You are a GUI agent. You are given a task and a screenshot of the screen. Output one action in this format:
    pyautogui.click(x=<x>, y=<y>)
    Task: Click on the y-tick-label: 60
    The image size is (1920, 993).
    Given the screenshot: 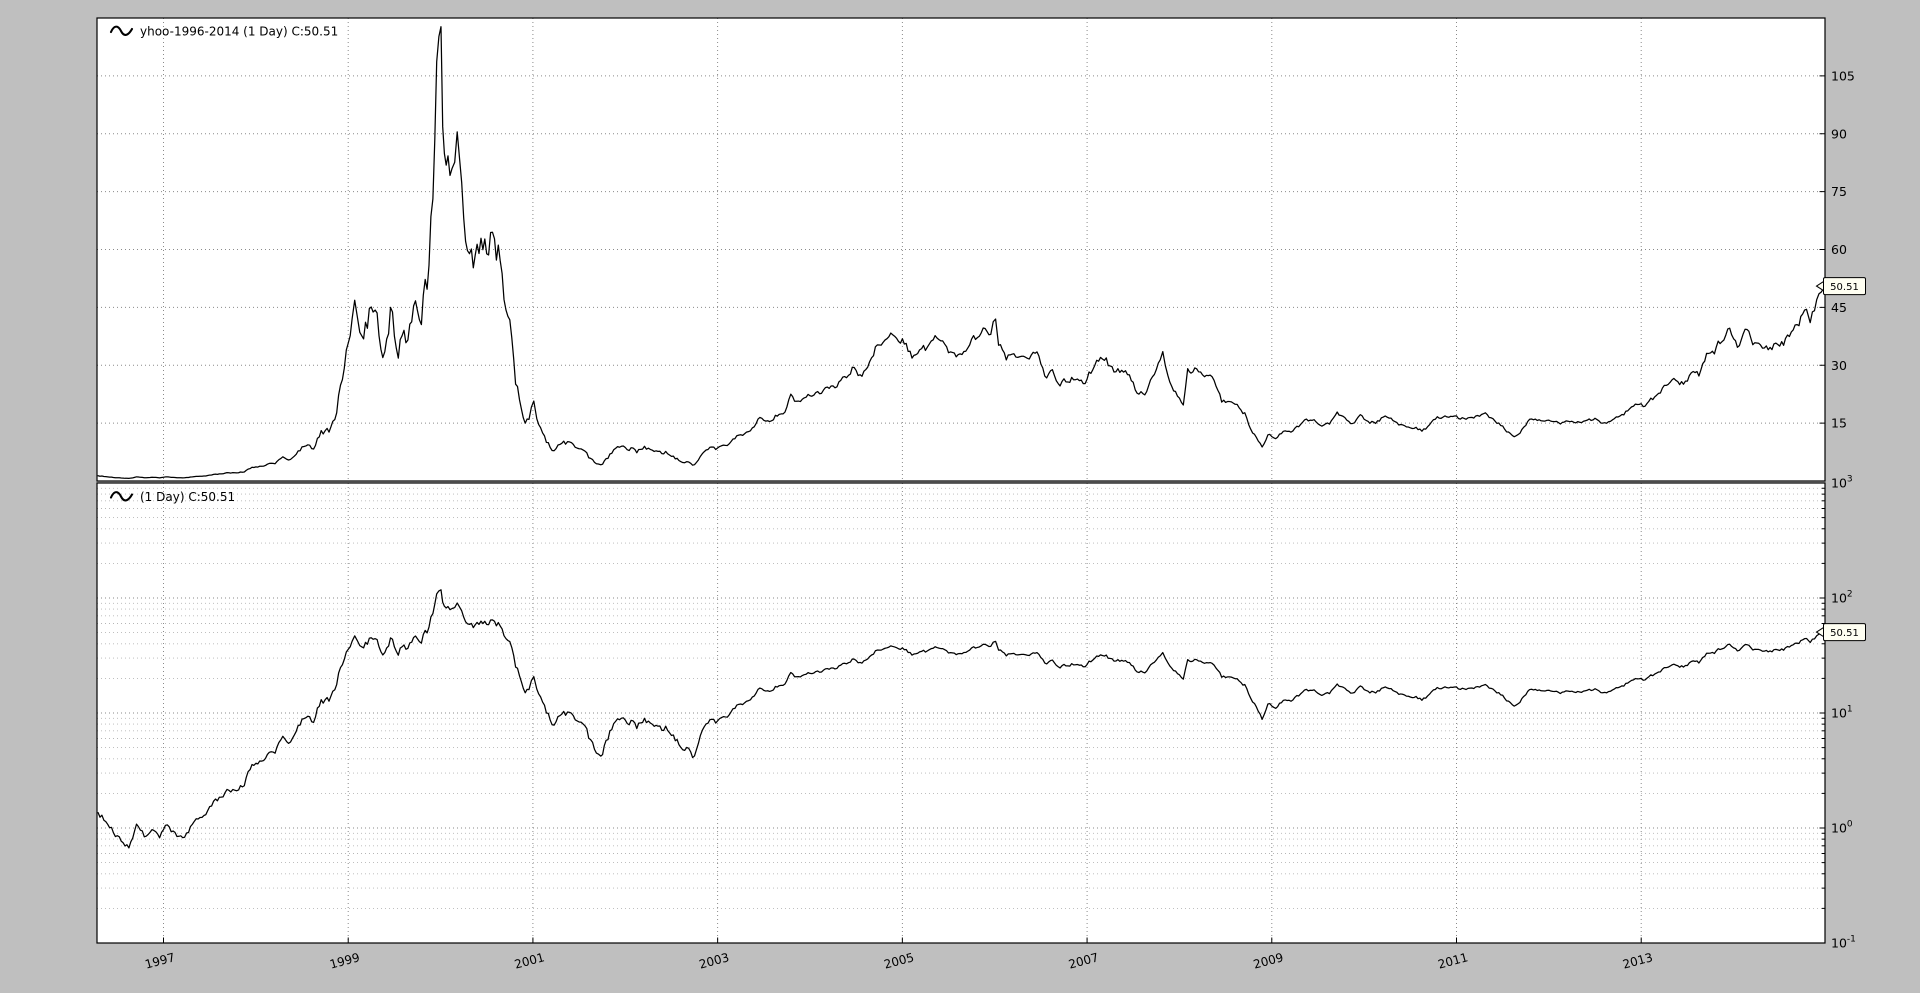 What is the action you would take?
    pyautogui.click(x=1839, y=249)
    